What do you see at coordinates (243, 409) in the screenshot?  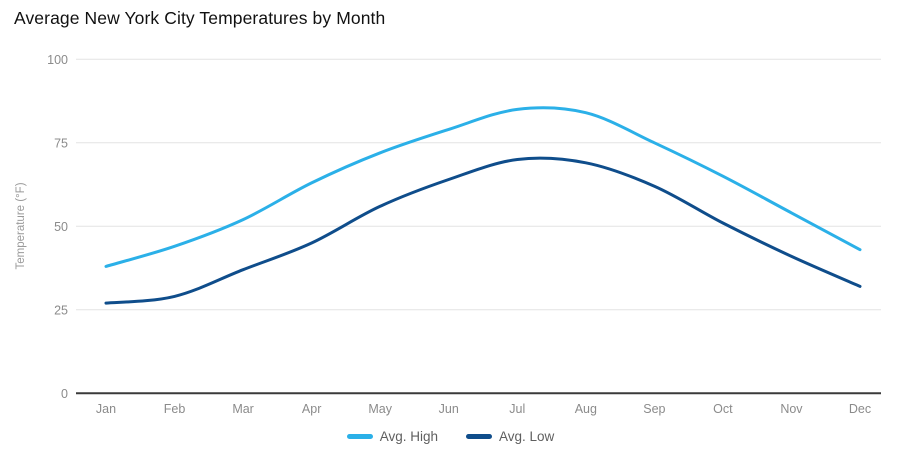 I see `x-tick-label: Mar` at bounding box center [243, 409].